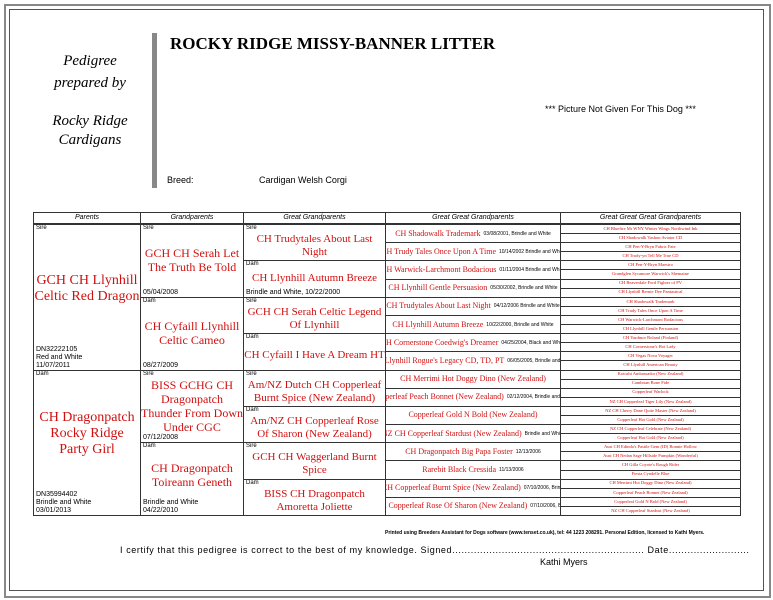  What do you see at coordinates (459, 470) in the screenshot?
I see `dog-name: Rarebit Black Cressida` at bounding box center [459, 470].